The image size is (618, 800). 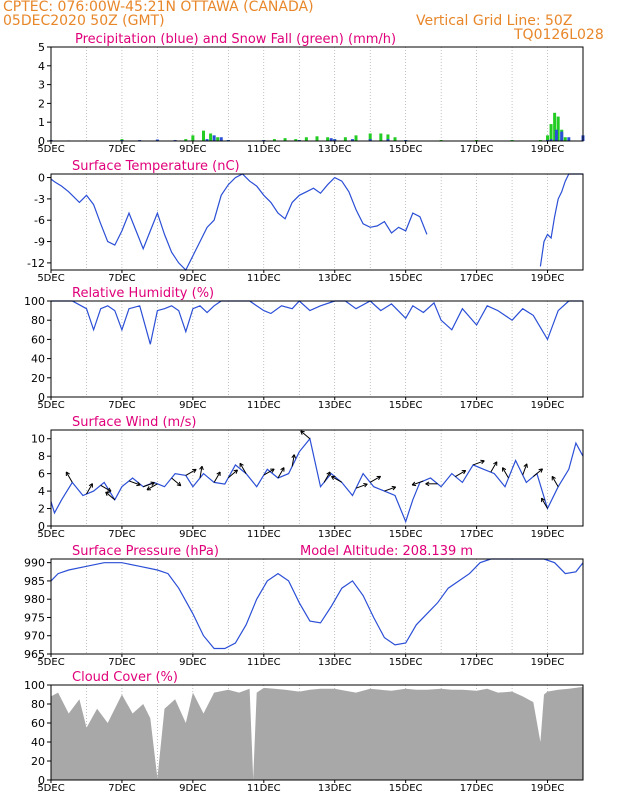 I want to click on y-tick-label: 985, so click(x=34, y=581).